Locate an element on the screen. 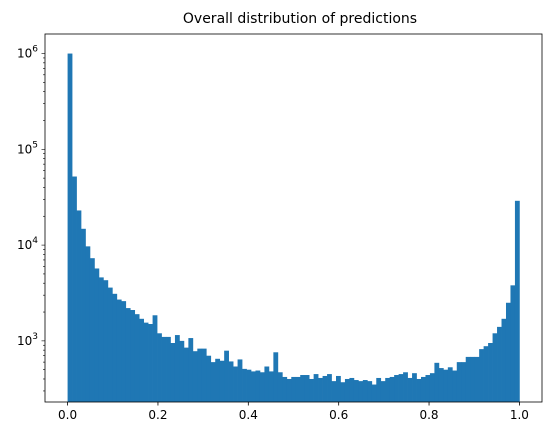  y-tick-label: 10⁴ is located at coordinates (27, 244).